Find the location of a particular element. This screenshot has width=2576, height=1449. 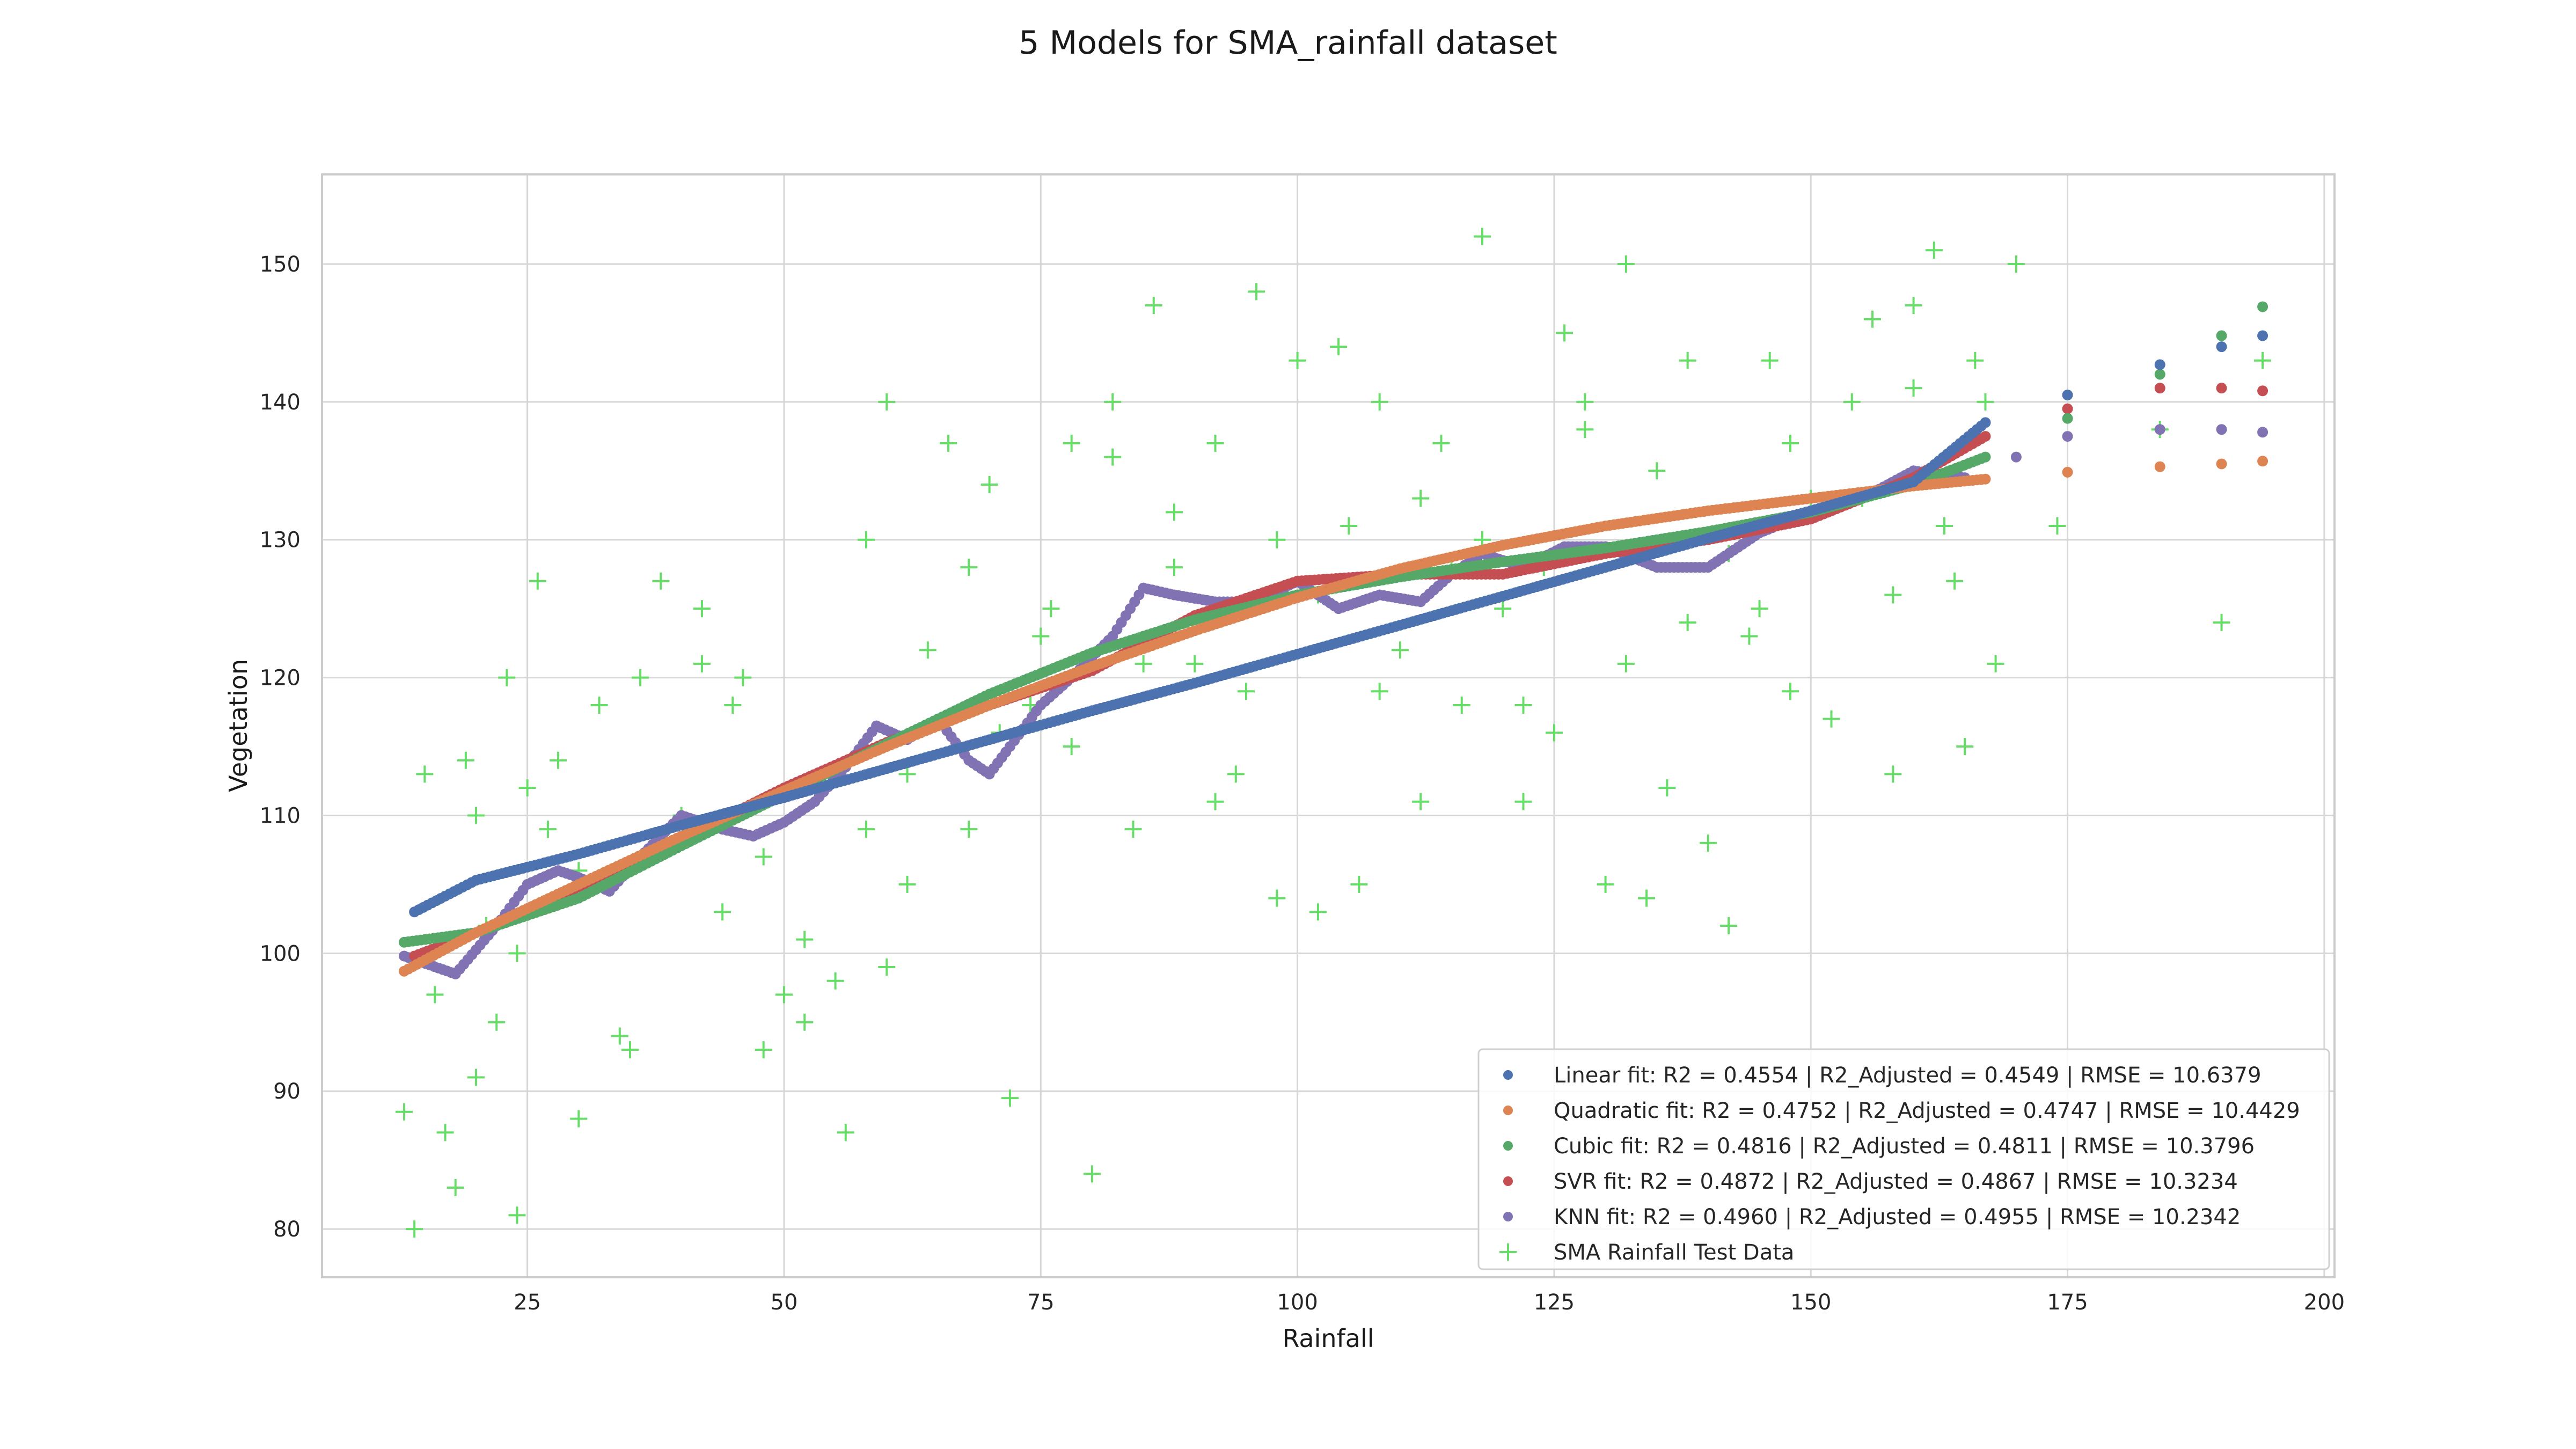

y-tick-label: 140 is located at coordinates (280, 402).